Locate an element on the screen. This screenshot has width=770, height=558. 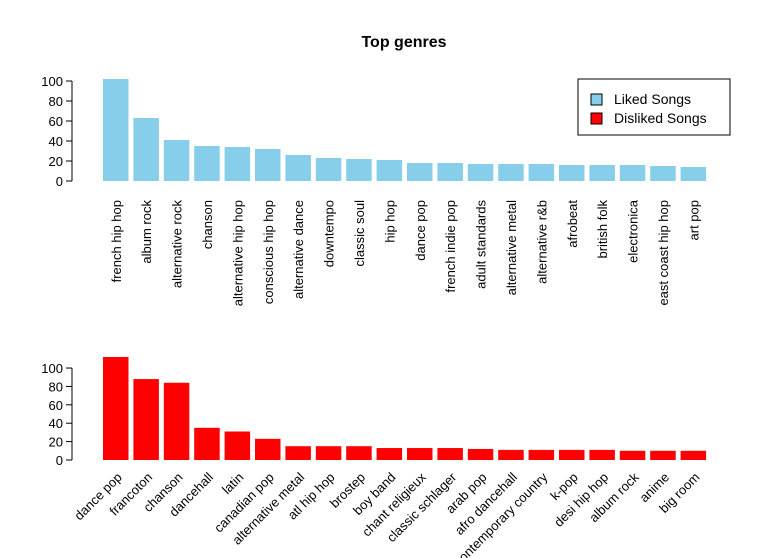
legend-box is located at coordinates (654, 107).